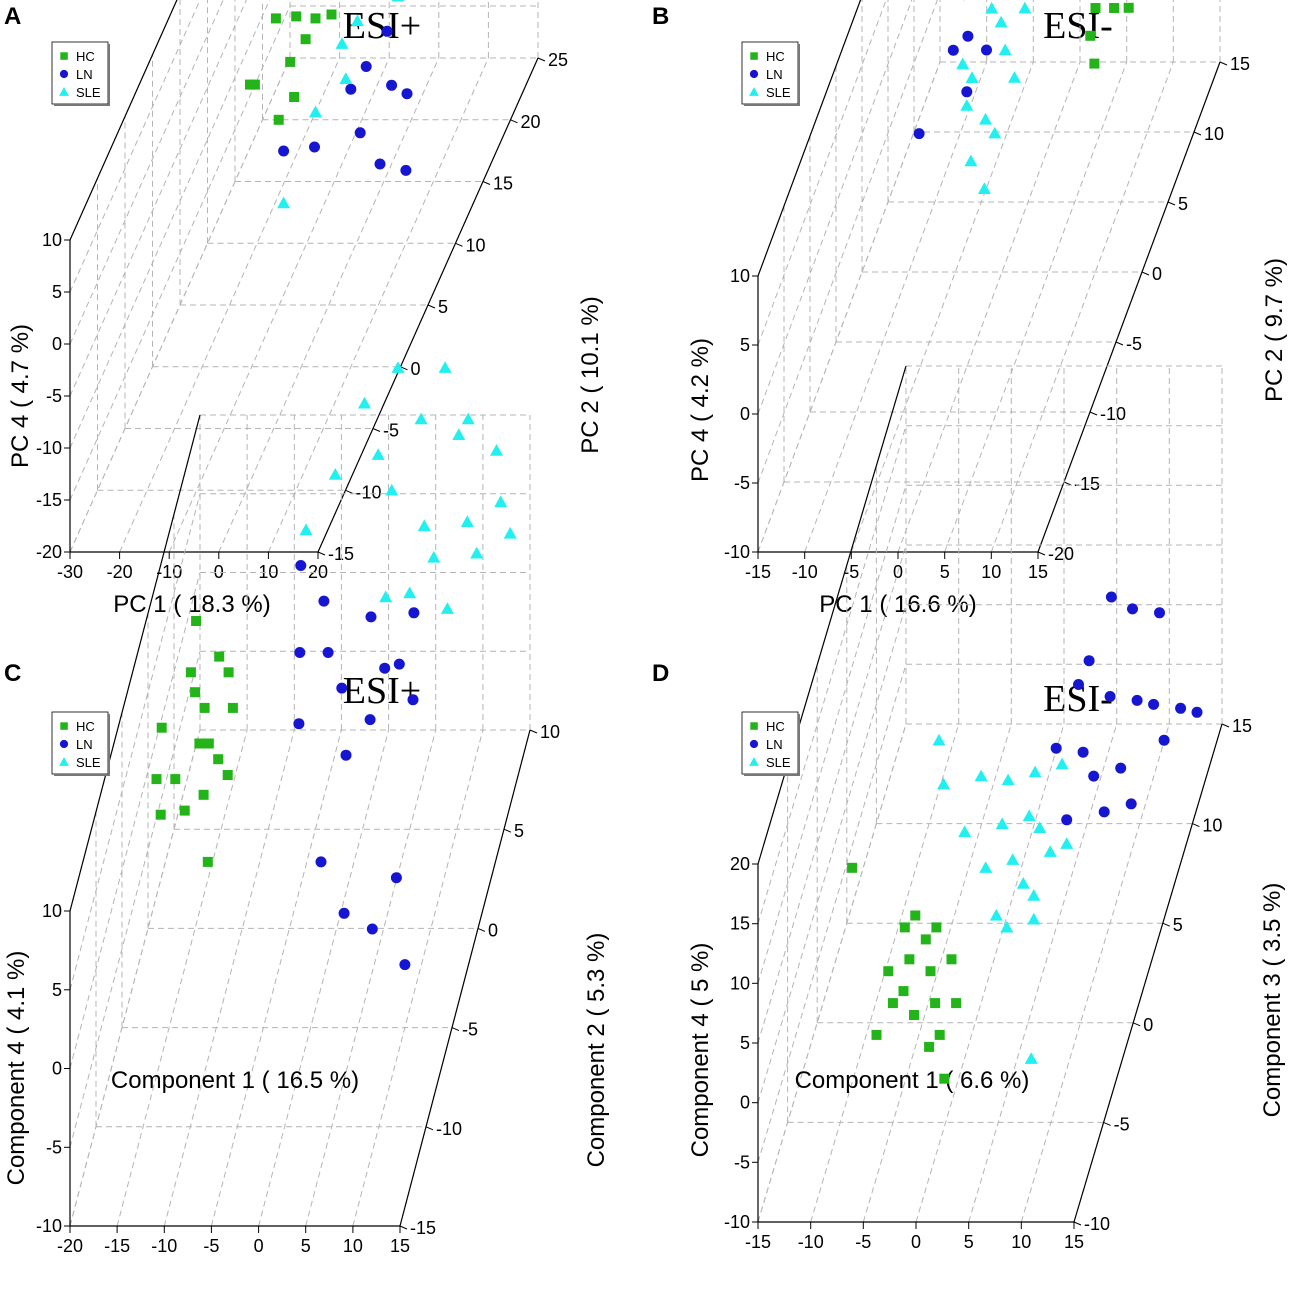 The width and height of the screenshot is (1299, 1294). I want to click on x-tick-label: -10, so click(164, 1246).